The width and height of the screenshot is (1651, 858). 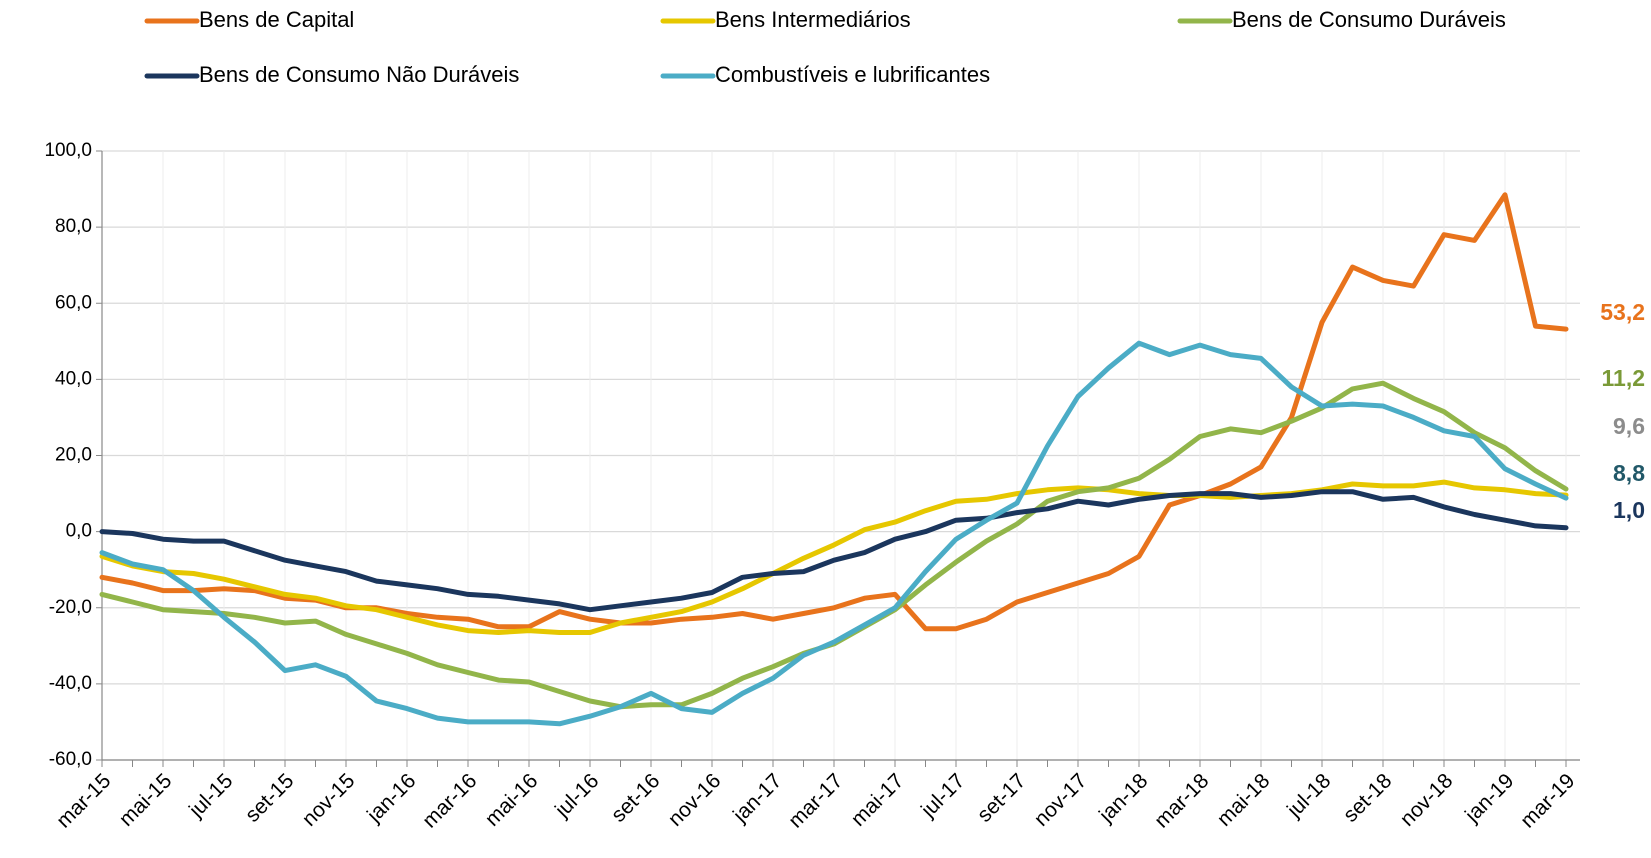 I want to click on x-tick-label: mar-15, so click(x=83, y=800).